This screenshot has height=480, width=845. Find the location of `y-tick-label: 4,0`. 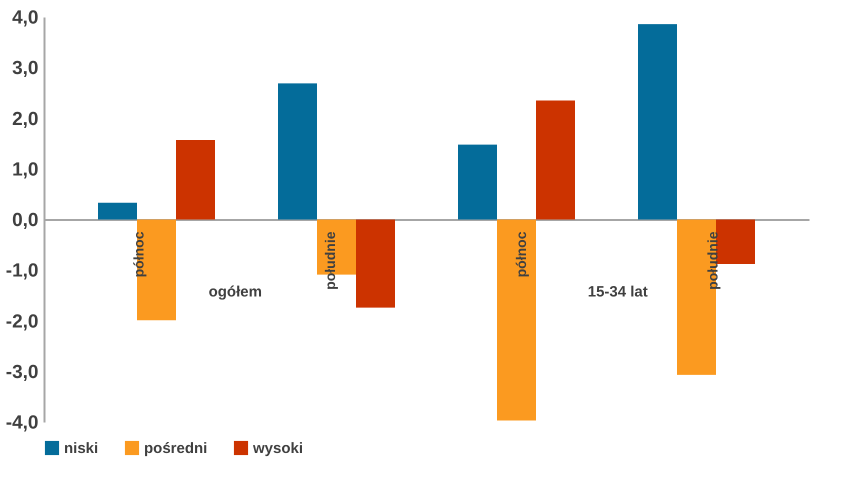

y-tick-label: 4,0 is located at coordinates (25, 18).